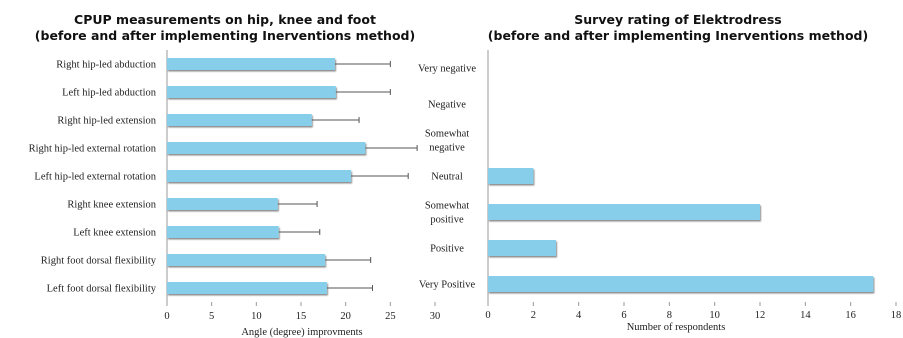  Describe the element at coordinates (623, 315) in the screenshot. I see `chart2-tick-label: 6` at that location.